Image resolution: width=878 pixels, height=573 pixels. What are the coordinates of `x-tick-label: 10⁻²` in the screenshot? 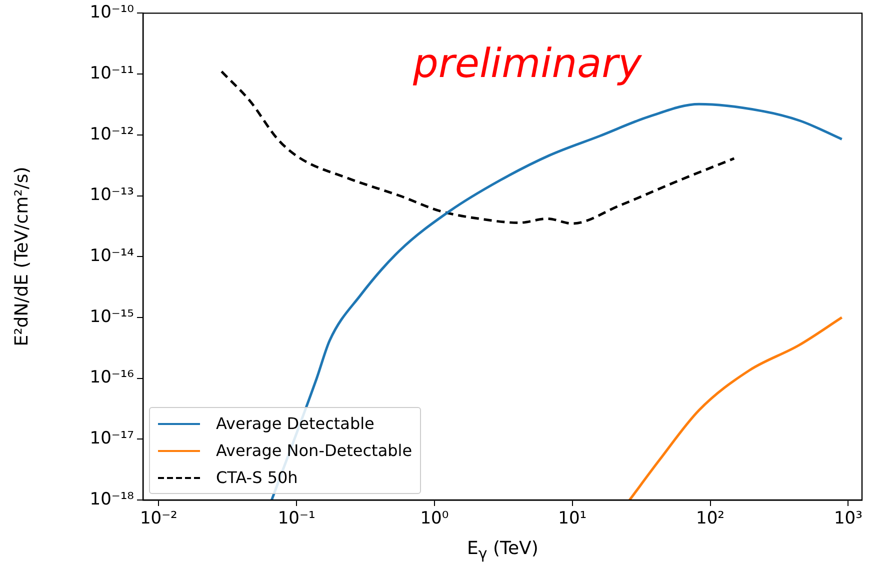 It's located at (159, 518).